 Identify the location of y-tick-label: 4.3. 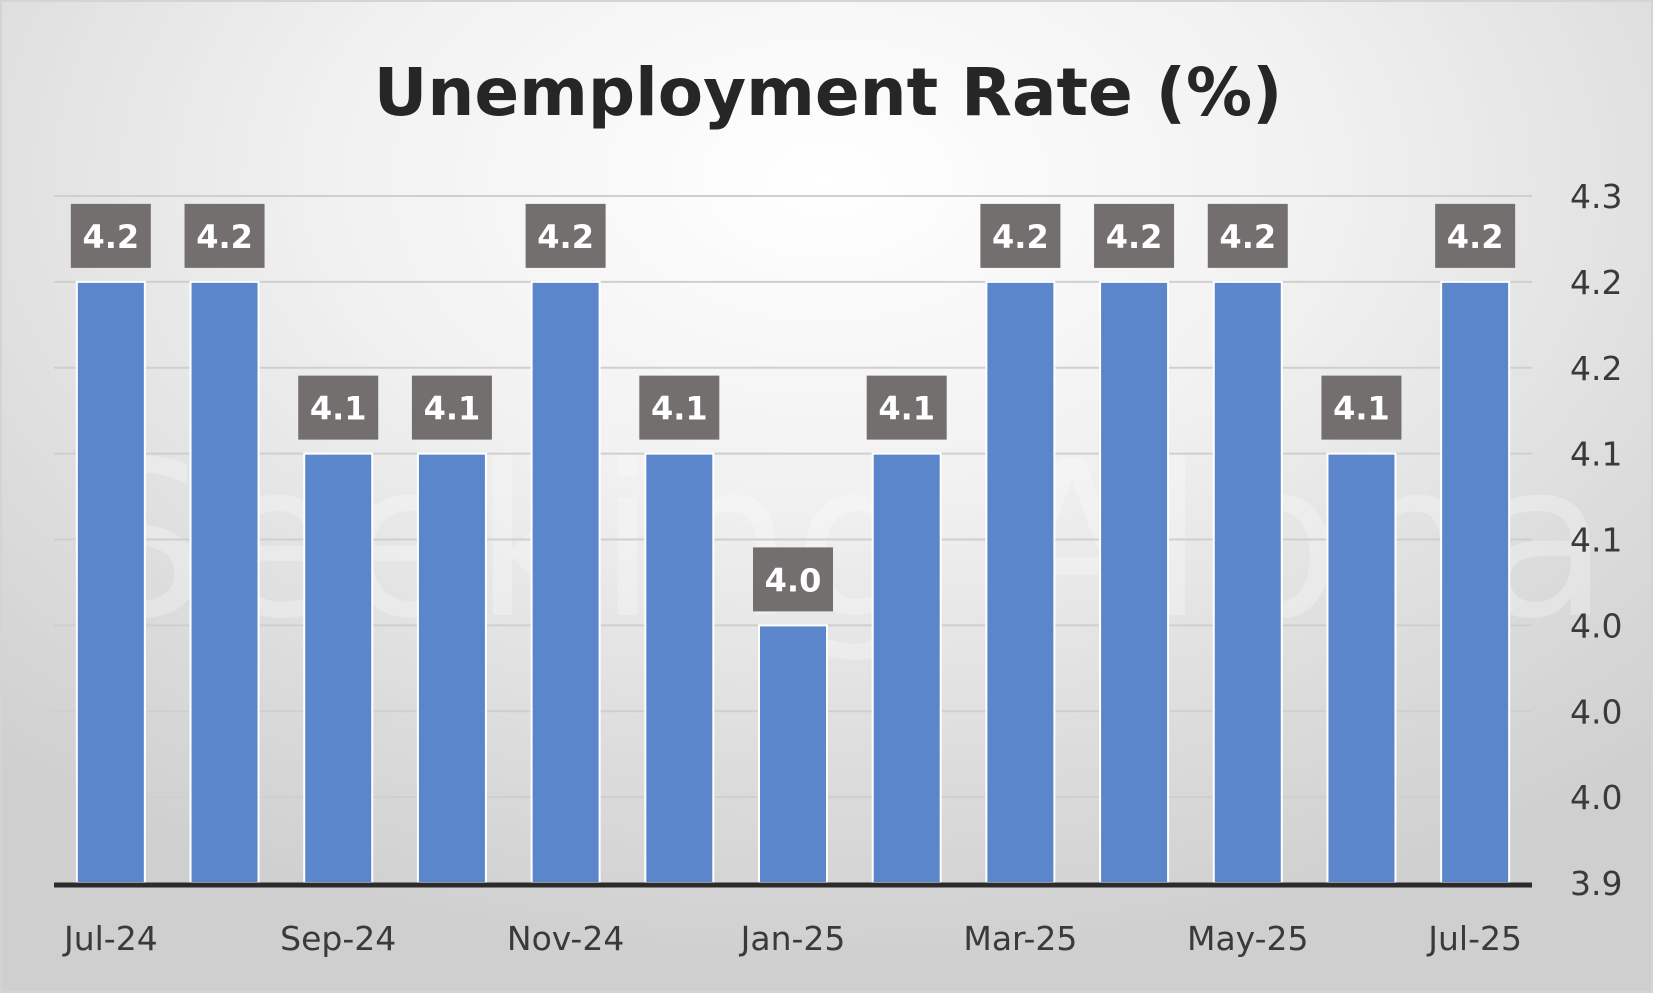
(1596, 196).